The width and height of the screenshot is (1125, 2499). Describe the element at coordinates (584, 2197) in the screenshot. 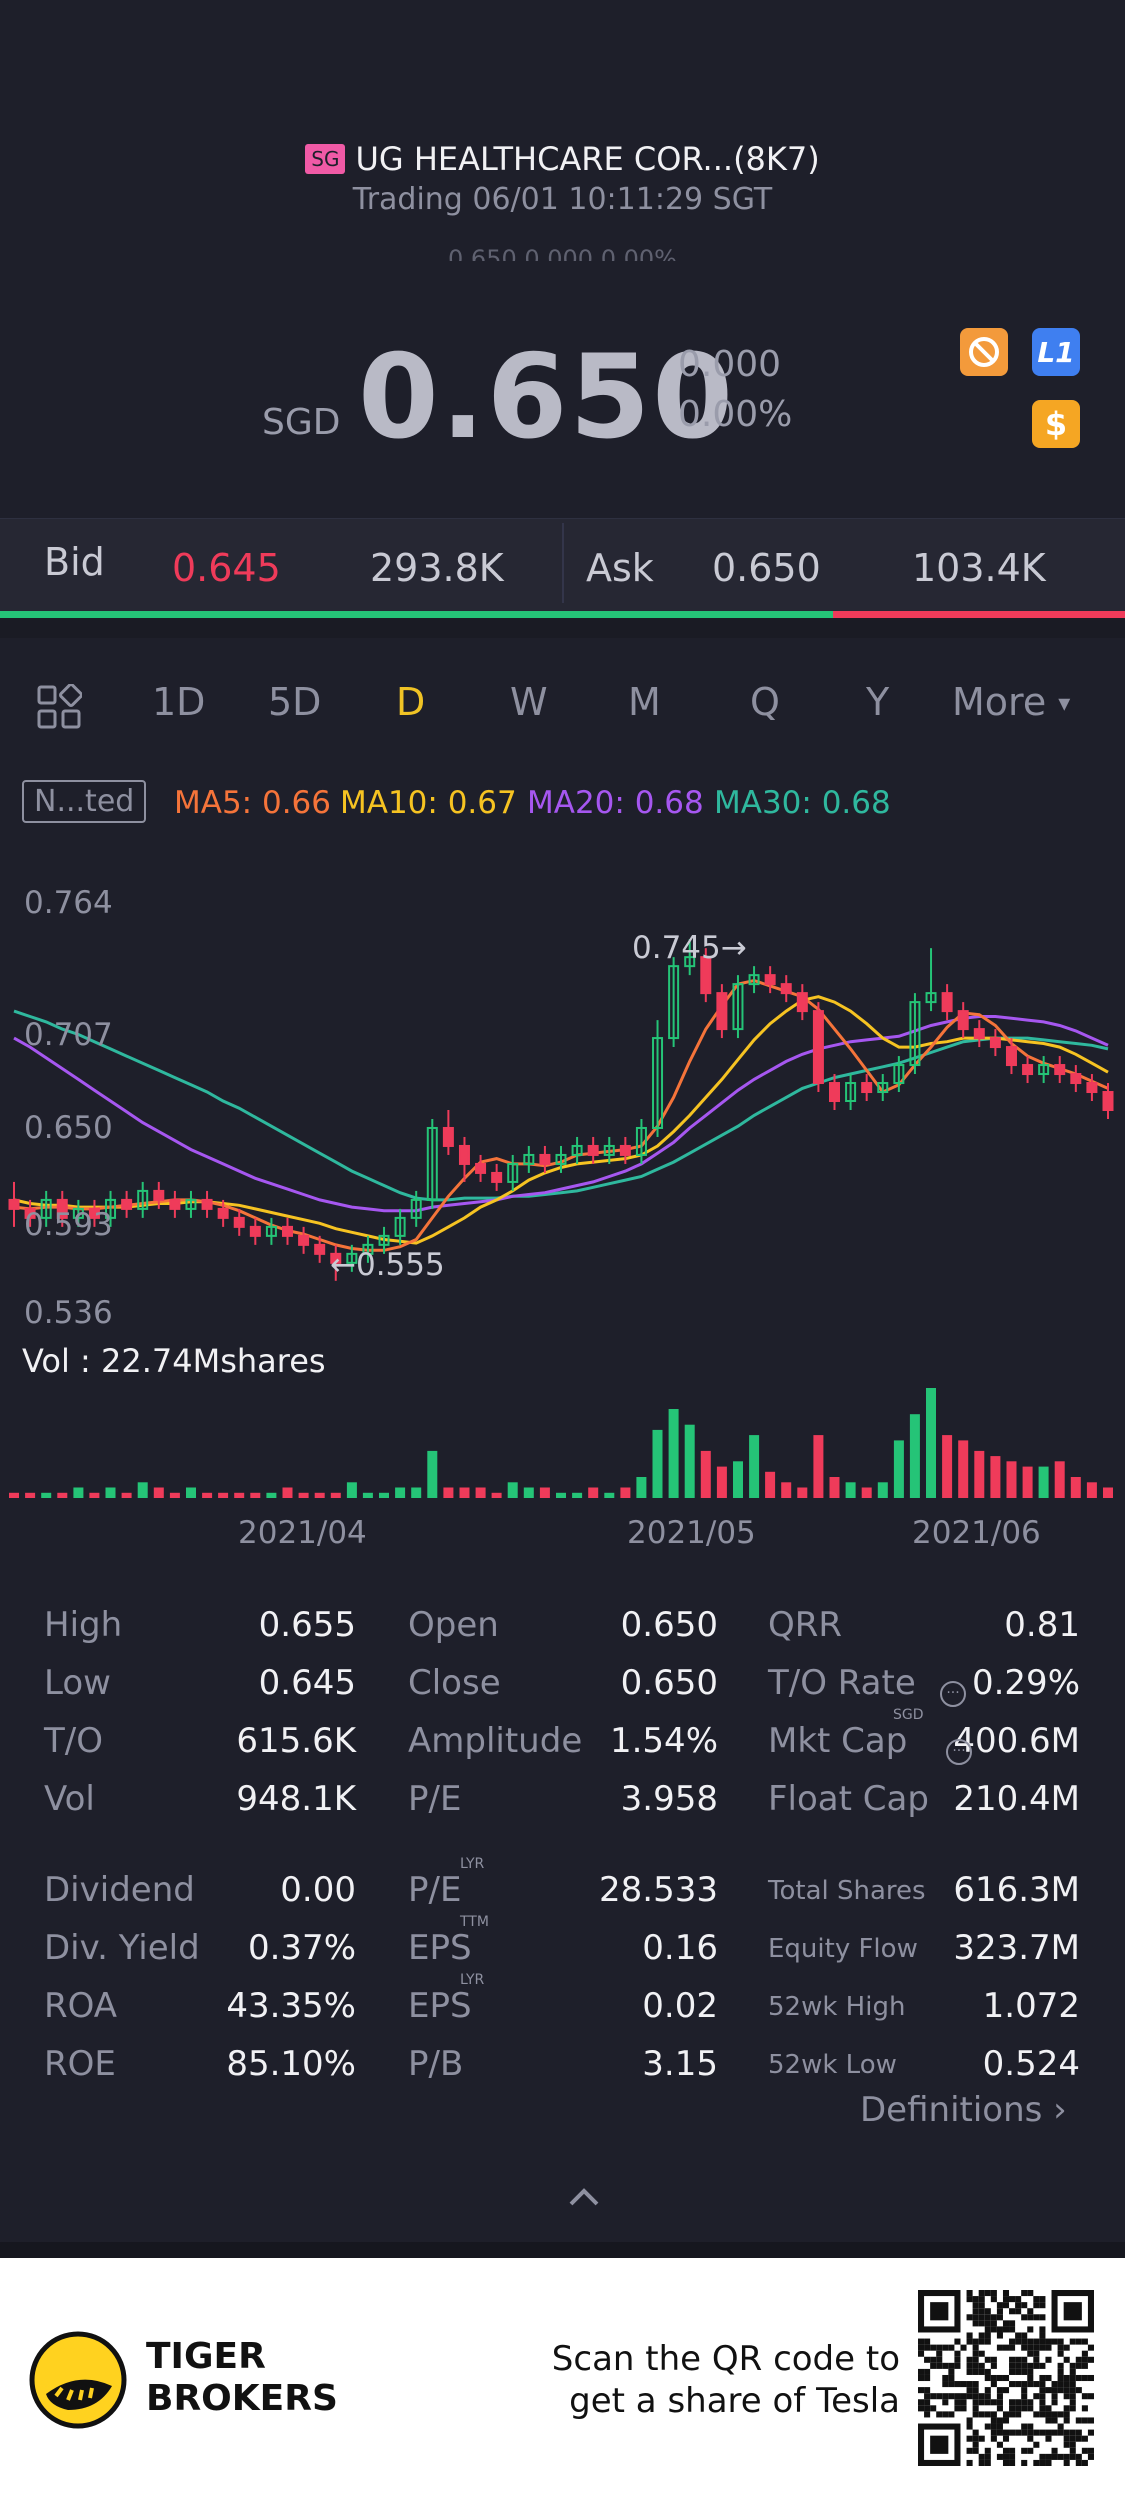

I see `chevron-up-icon` at that location.